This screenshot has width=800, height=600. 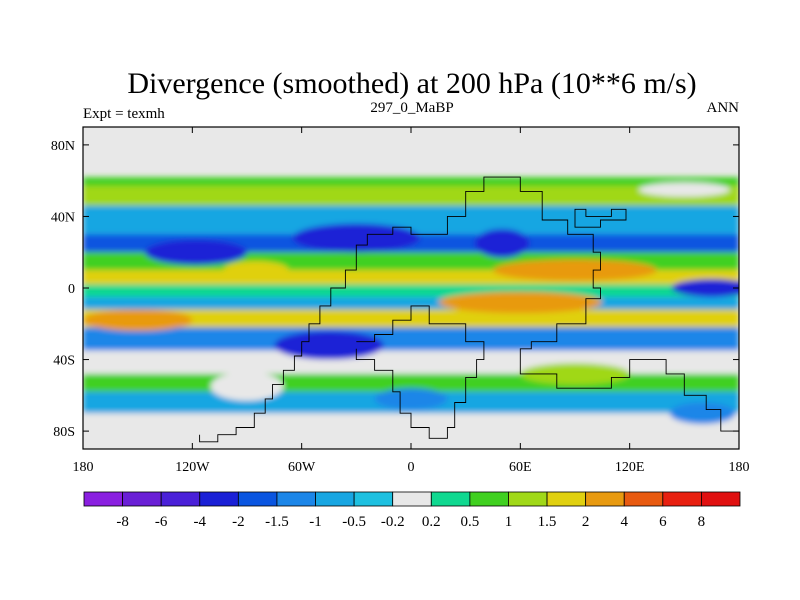 What do you see at coordinates (600, 218) in the screenshot?
I see `continent-outline-asia` at bounding box center [600, 218].